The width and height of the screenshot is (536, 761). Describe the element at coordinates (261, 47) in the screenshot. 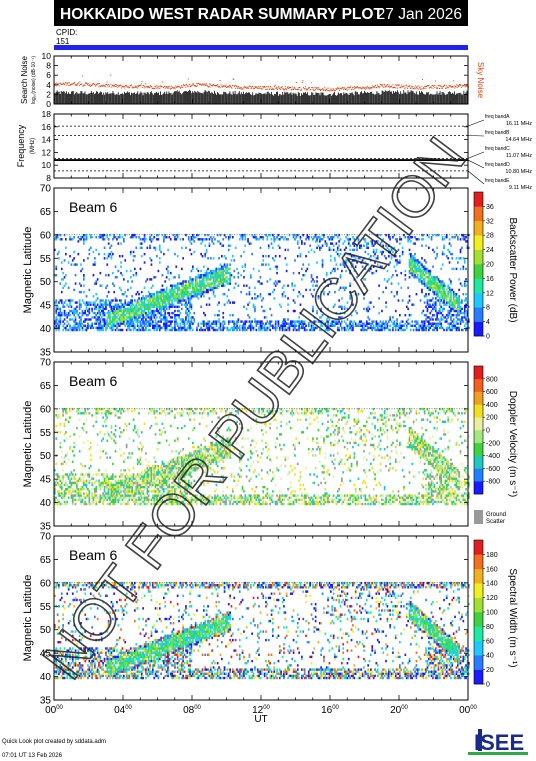

I see `cpid-bar` at that location.